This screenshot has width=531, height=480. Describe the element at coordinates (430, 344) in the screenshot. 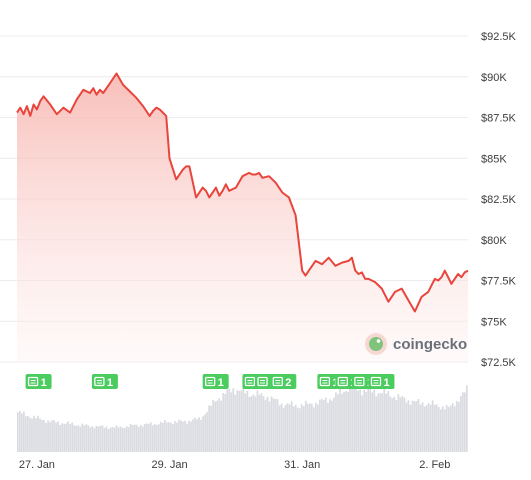

I see `coingecko-wordmark: coingecko` at that location.